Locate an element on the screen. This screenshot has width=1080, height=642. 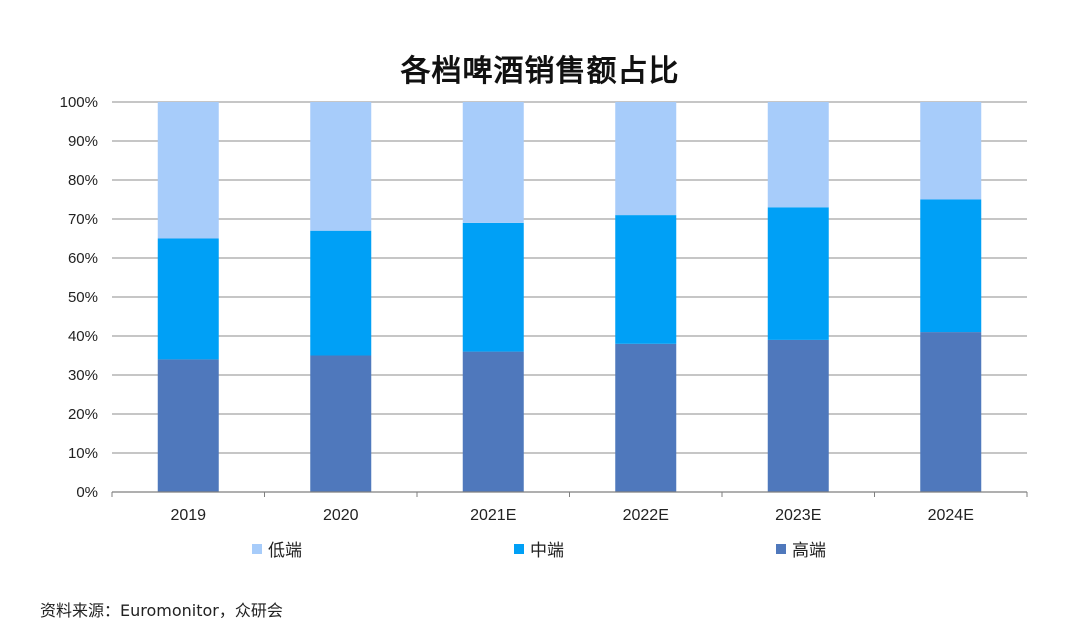
bar-segment-低端-2019 is located at coordinates (188, 170).